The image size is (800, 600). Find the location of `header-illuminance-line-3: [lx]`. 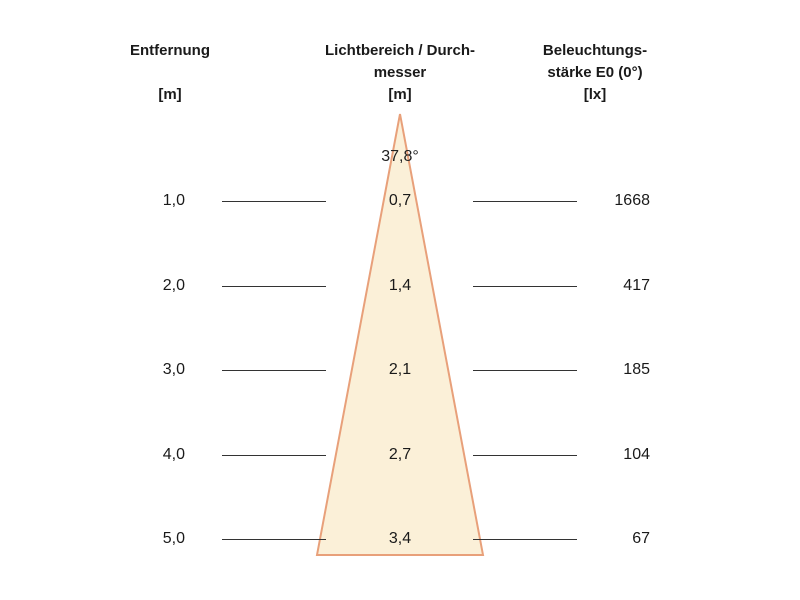

header-illuminance-line-3: [lx] is located at coordinates (595, 94).